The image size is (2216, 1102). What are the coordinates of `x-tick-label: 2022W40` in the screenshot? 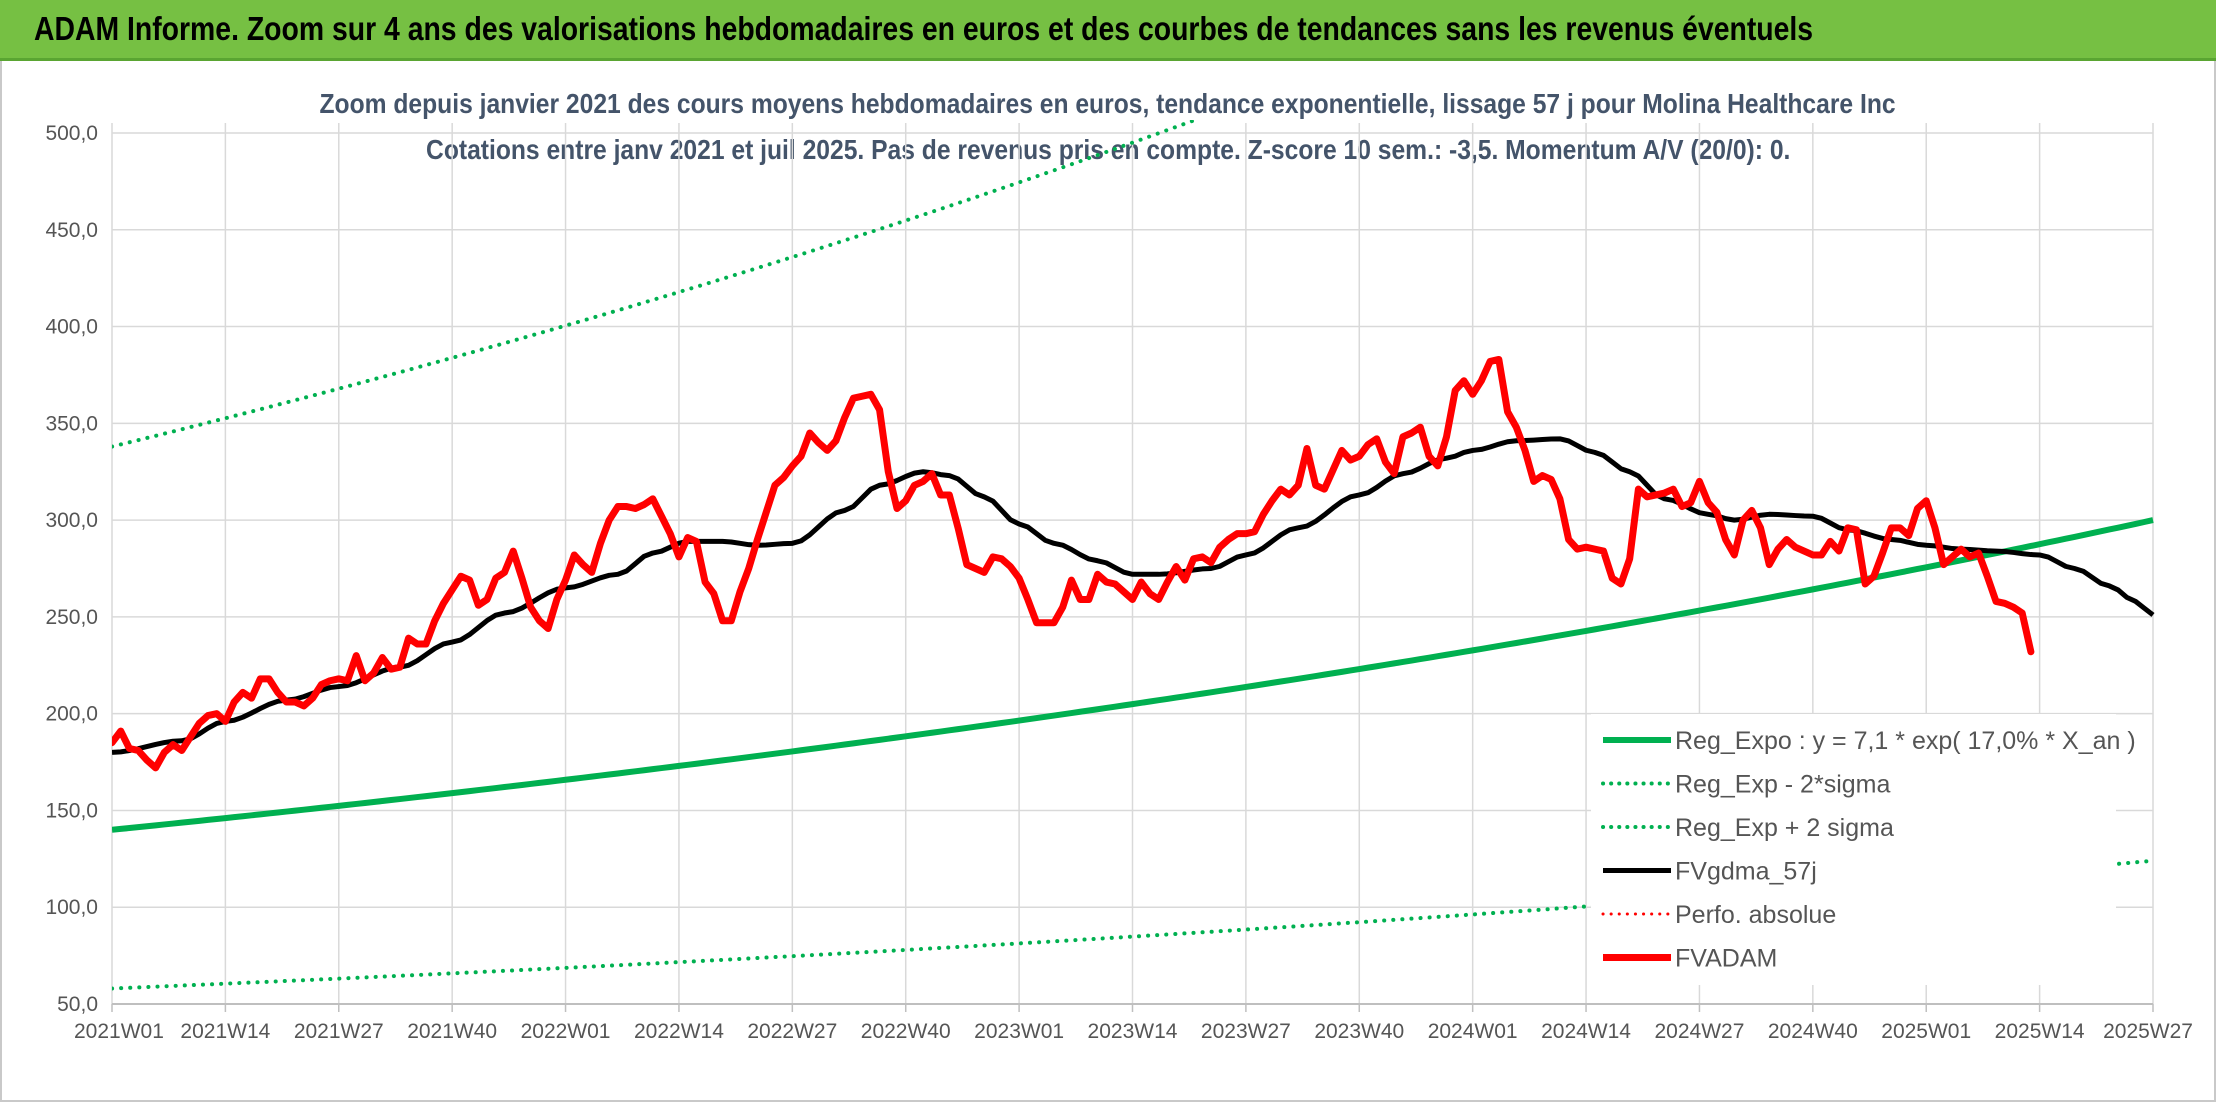 It's located at (906, 1031).